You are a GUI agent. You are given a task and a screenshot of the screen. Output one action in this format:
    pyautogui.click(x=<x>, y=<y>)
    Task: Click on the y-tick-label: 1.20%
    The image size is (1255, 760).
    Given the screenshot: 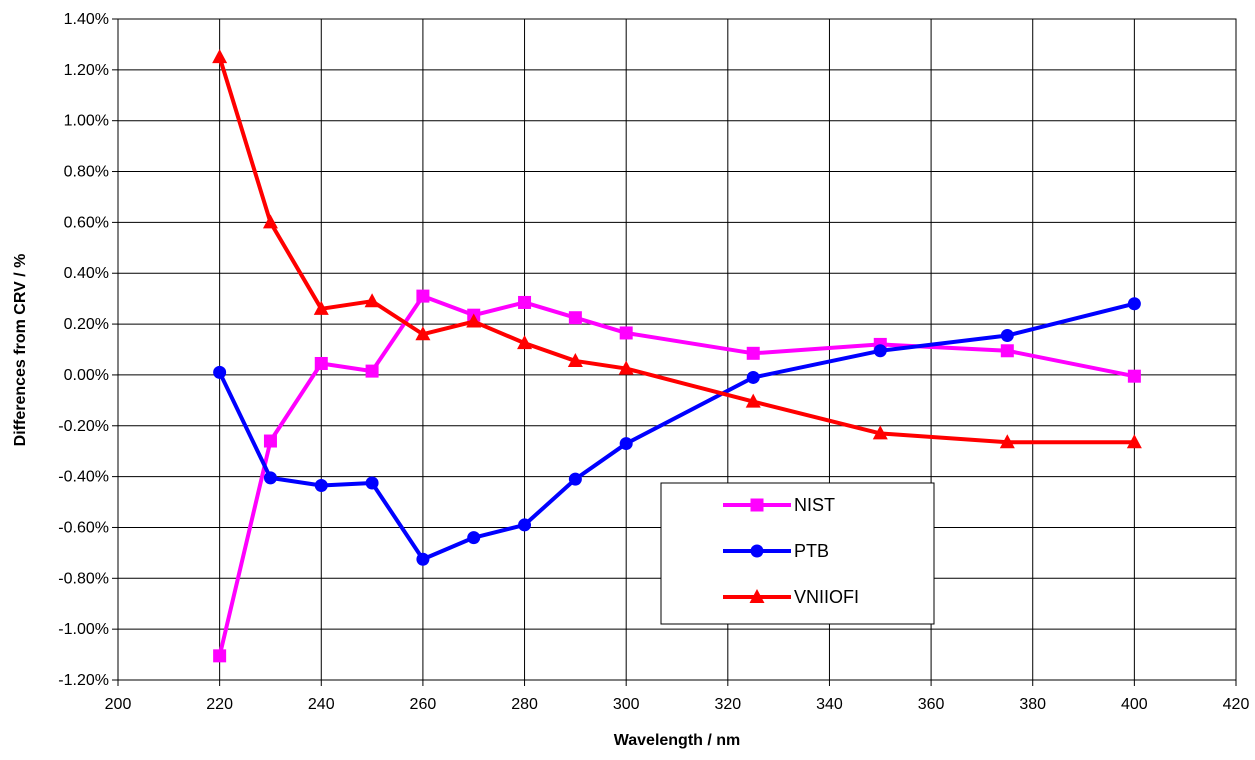 What is the action you would take?
    pyautogui.click(x=86, y=70)
    